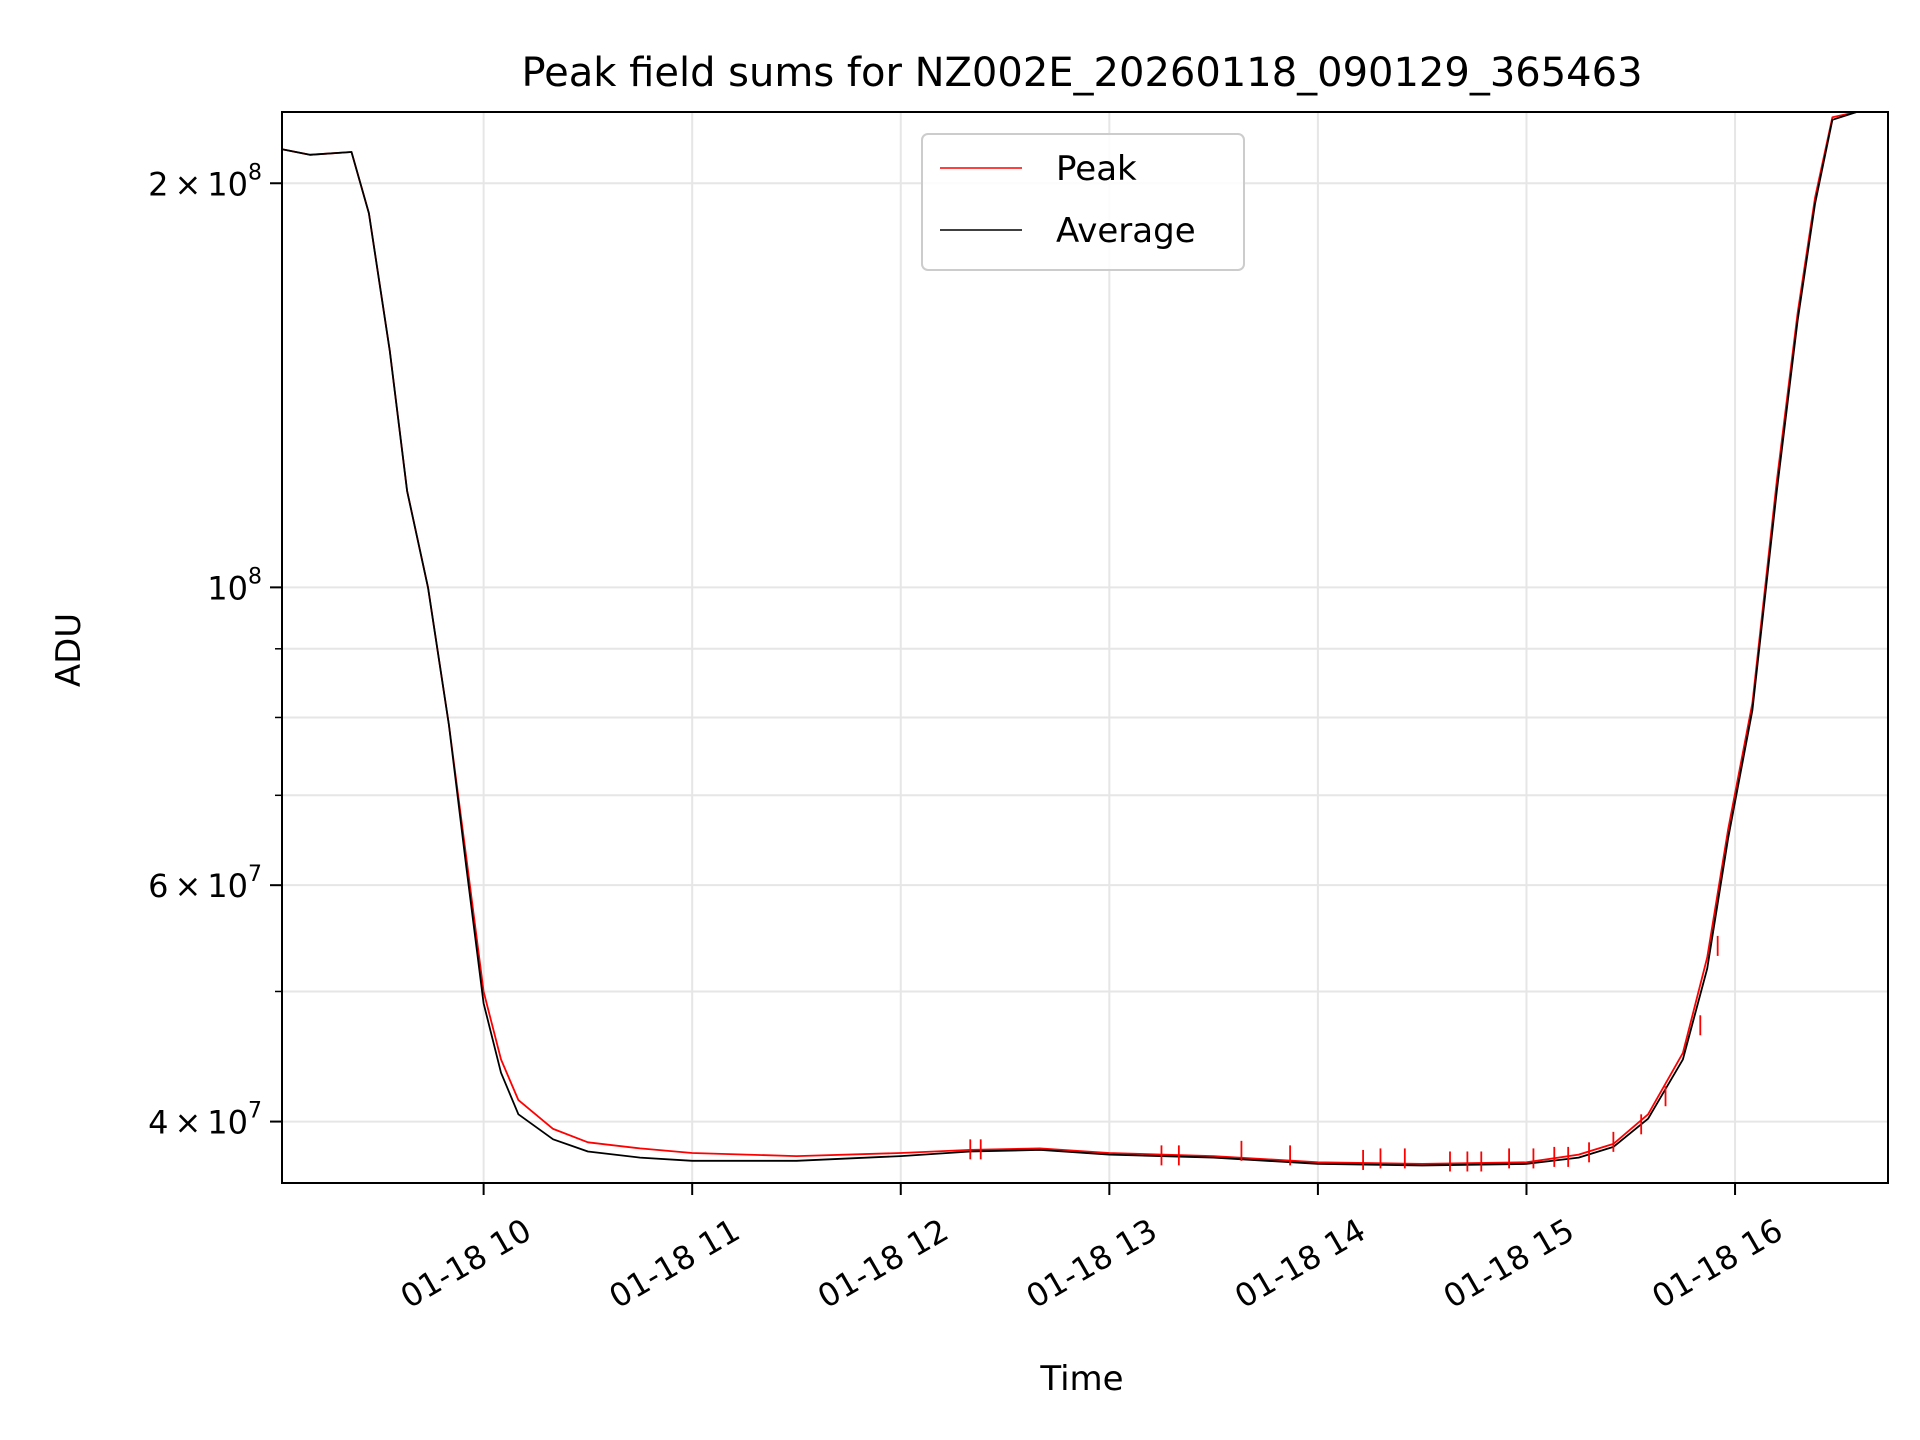 This screenshot has width=1920, height=1440. Describe the element at coordinates (1126, 231) in the screenshot. I see `legend-label-average: Average` at that location.